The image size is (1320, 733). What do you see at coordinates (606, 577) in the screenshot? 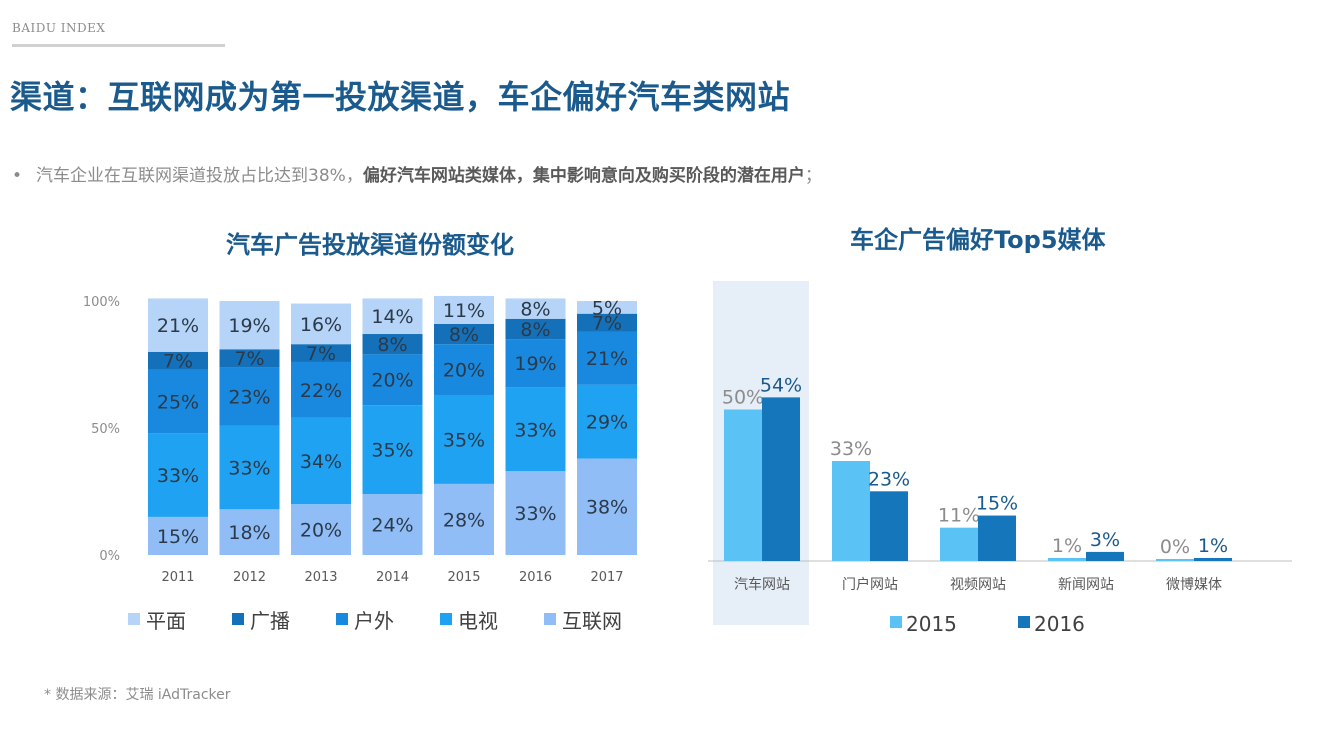
I see `x-tick-label: 2017` at bounding box center [606, 577].